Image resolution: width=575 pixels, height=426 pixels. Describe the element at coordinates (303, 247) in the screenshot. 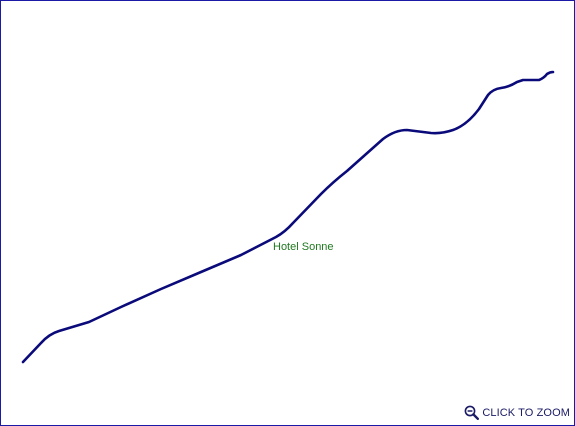

I see `place-label-hotel: Hotel Sonne` at that location.